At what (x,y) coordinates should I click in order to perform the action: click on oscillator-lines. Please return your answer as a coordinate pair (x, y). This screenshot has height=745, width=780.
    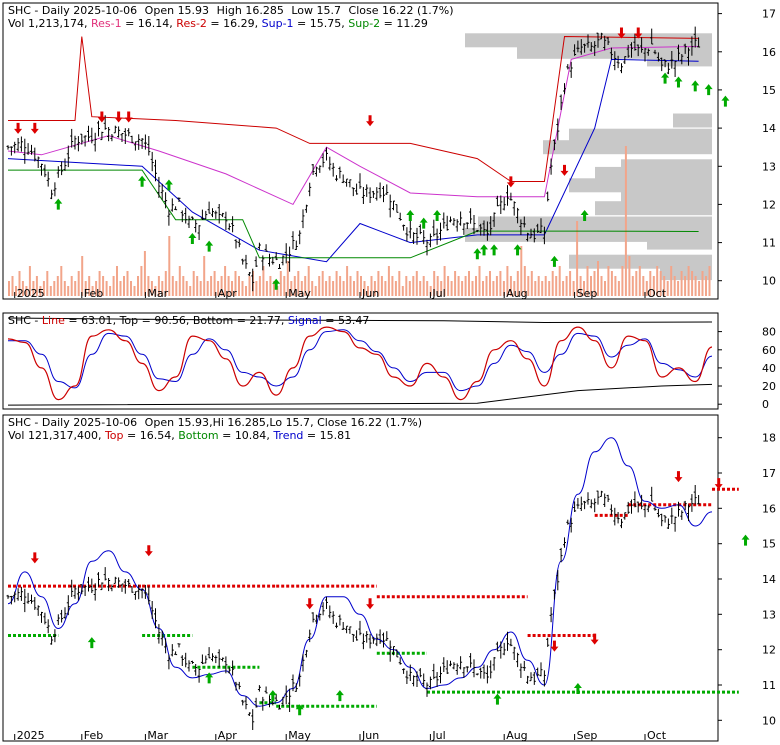
    Looking at the image, I should click on (360, 361).